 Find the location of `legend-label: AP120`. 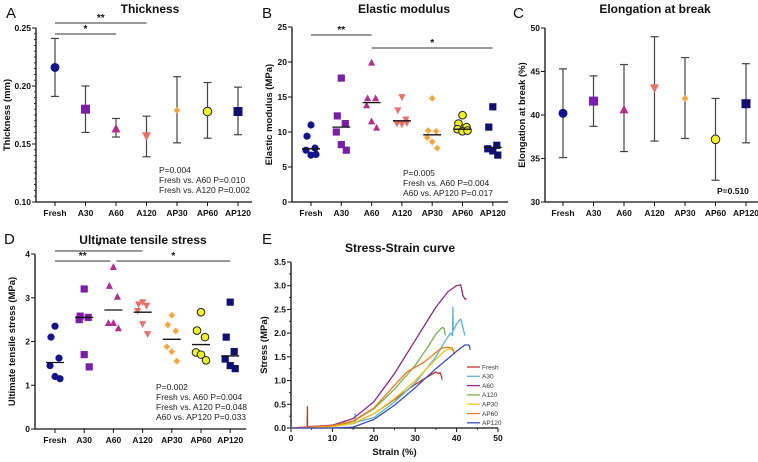

legend-label: AP120 is located at coordinates (492, 423).